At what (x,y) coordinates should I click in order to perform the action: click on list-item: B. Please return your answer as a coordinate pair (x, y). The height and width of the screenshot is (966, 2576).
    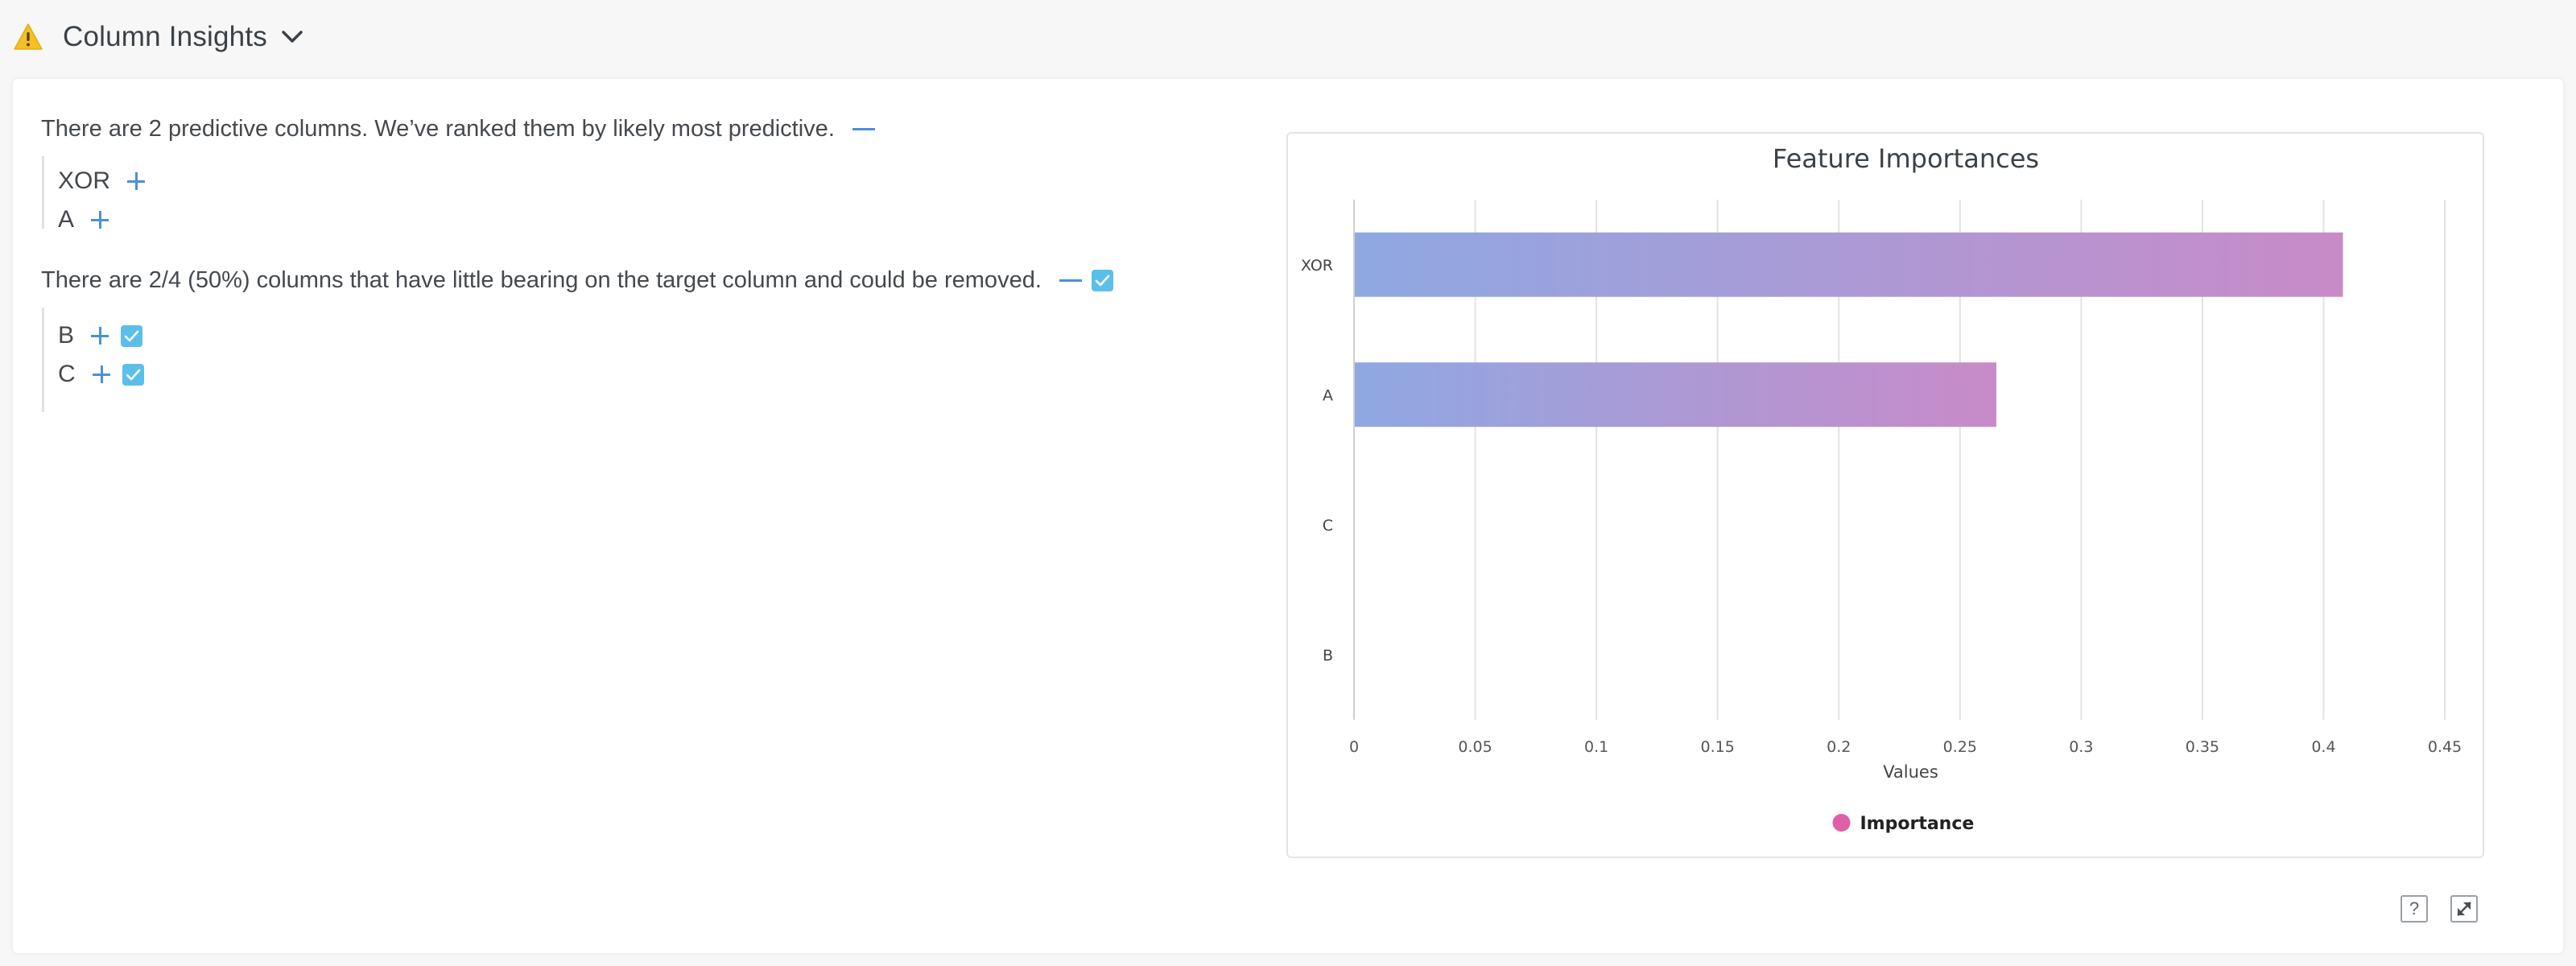
    Looking at the image, I should click on (100, 335).